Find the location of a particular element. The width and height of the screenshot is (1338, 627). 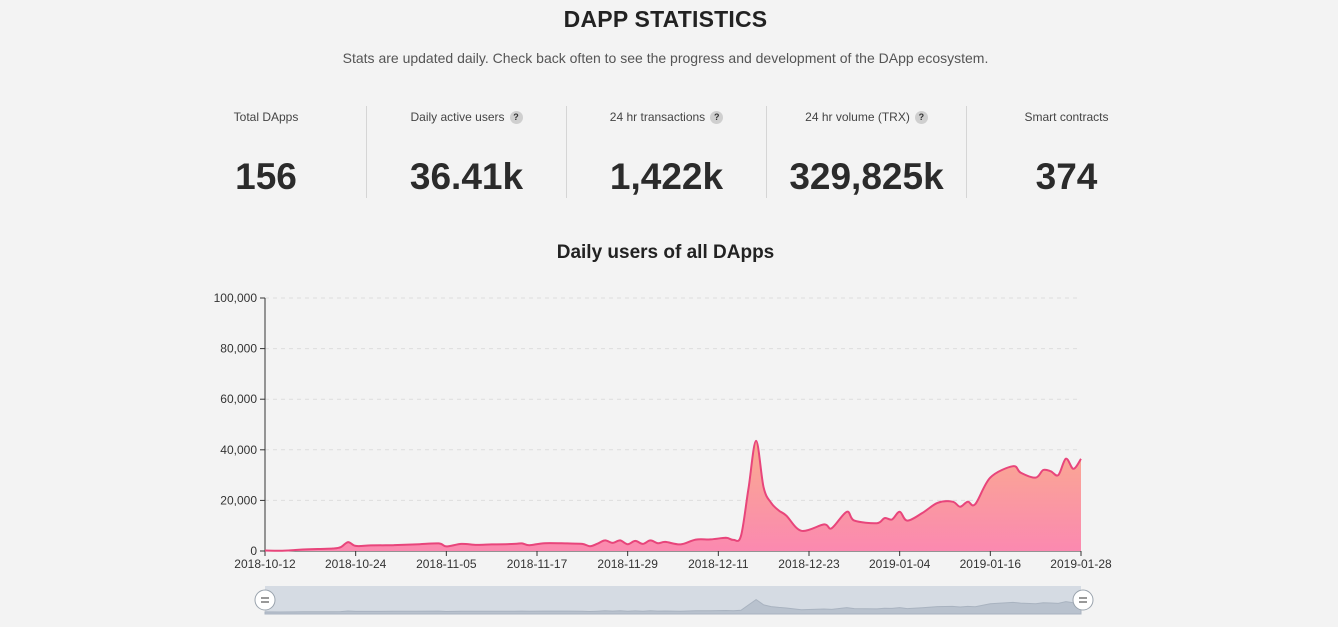

stat-label: Total DApps is located at coordinates (266, 117).